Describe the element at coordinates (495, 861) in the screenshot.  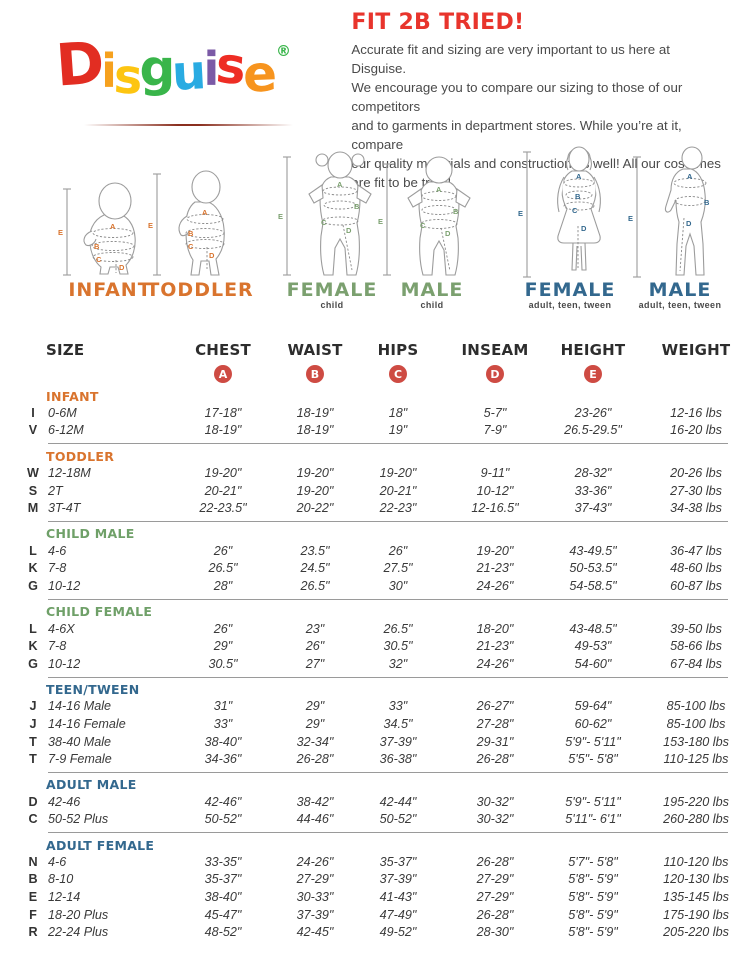
I see `inseam-value: 26-28"` at that location.